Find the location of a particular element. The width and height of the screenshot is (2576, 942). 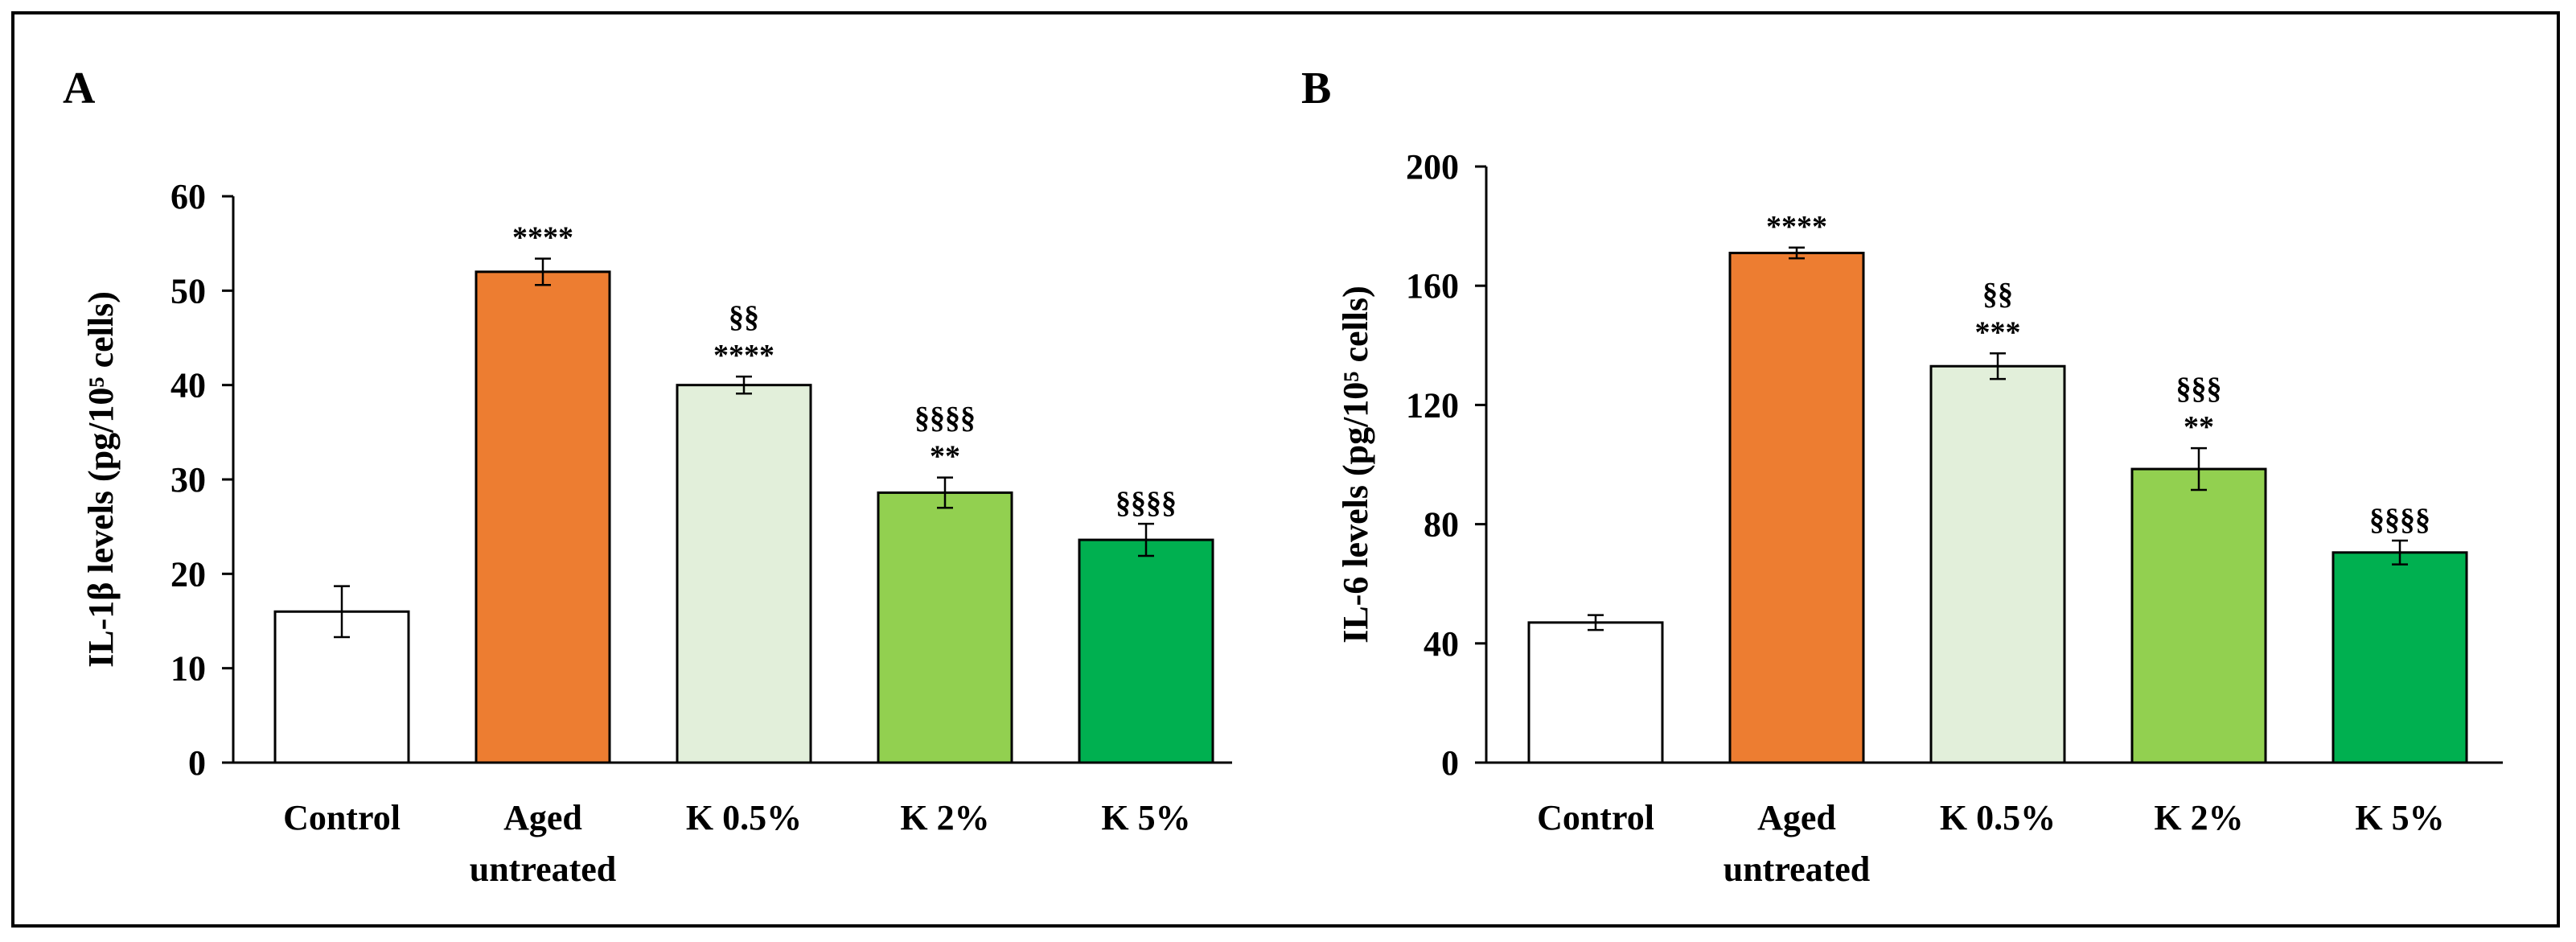

panel-b-y-tick-label: 80 is located at coordinates (1441, 525).